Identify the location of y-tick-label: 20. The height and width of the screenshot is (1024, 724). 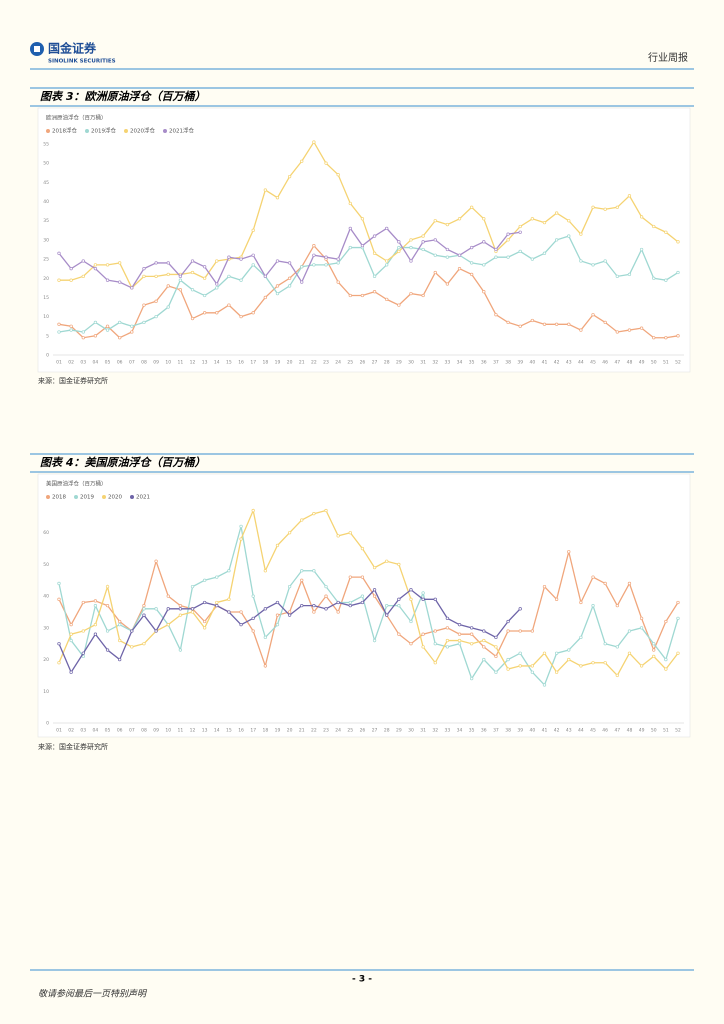
(46, 279).